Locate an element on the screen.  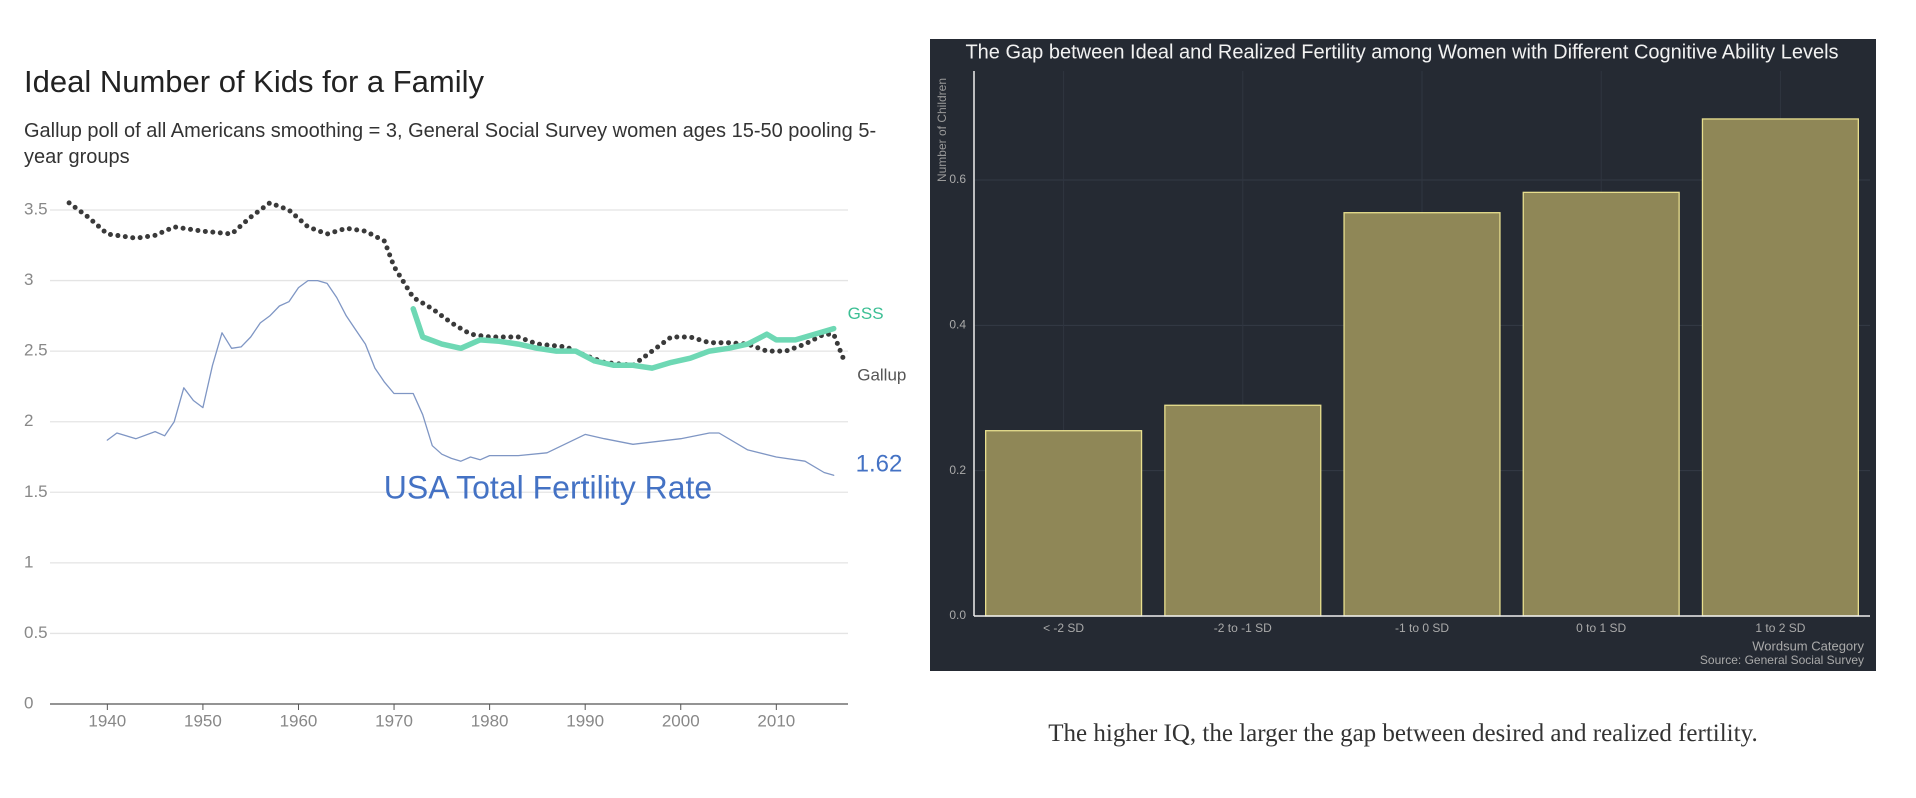
source: Source: General Social Survey is located at coordinates (1782, 660).